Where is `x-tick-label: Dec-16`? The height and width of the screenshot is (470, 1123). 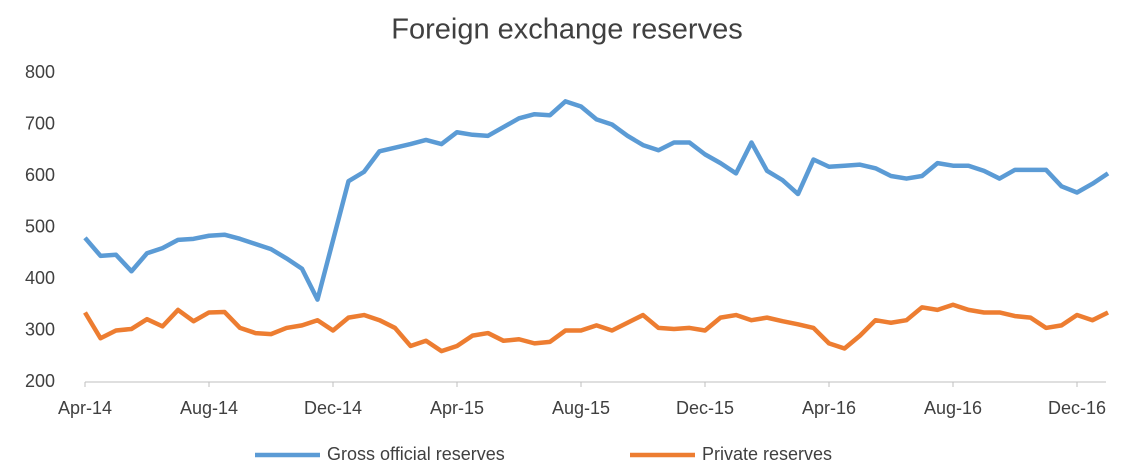
x-tick-label: Dec-16 is located at coordinates (1077, 408).